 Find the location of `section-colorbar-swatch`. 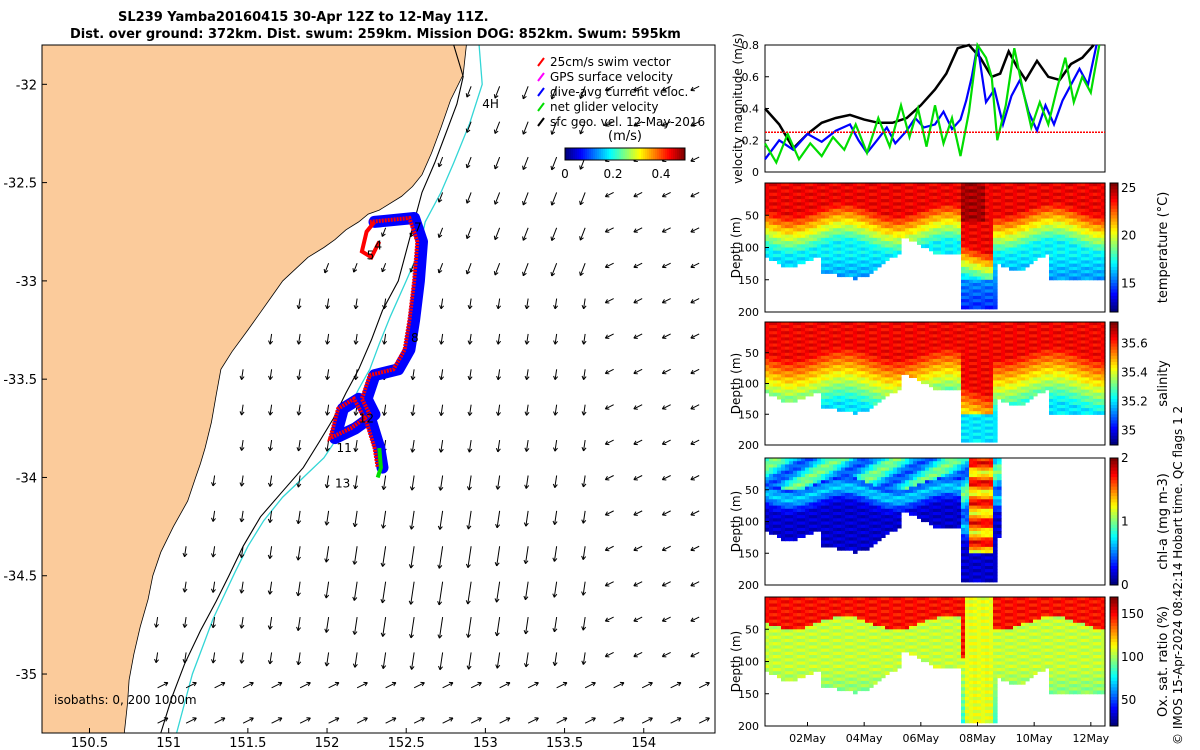

section-colorbar-swatch is located at coordinates (1114, 207).